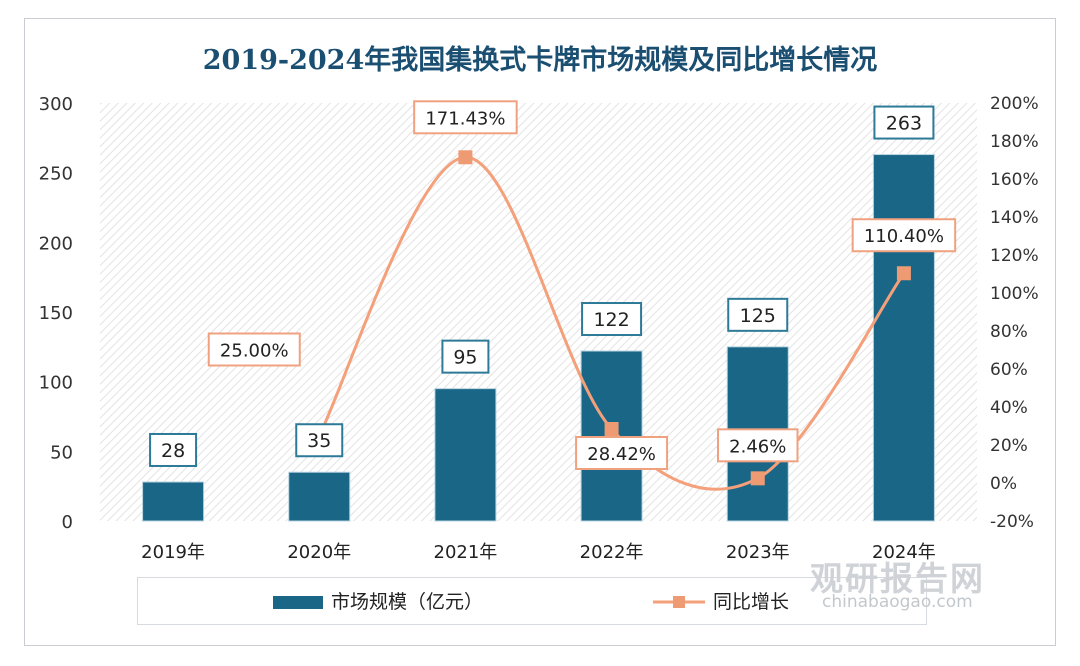 The image size is (1080, 666). Describe the element at coordinates (1014, 294) in the screenshot. I see `y-right-tick-label: 100%` at that location.